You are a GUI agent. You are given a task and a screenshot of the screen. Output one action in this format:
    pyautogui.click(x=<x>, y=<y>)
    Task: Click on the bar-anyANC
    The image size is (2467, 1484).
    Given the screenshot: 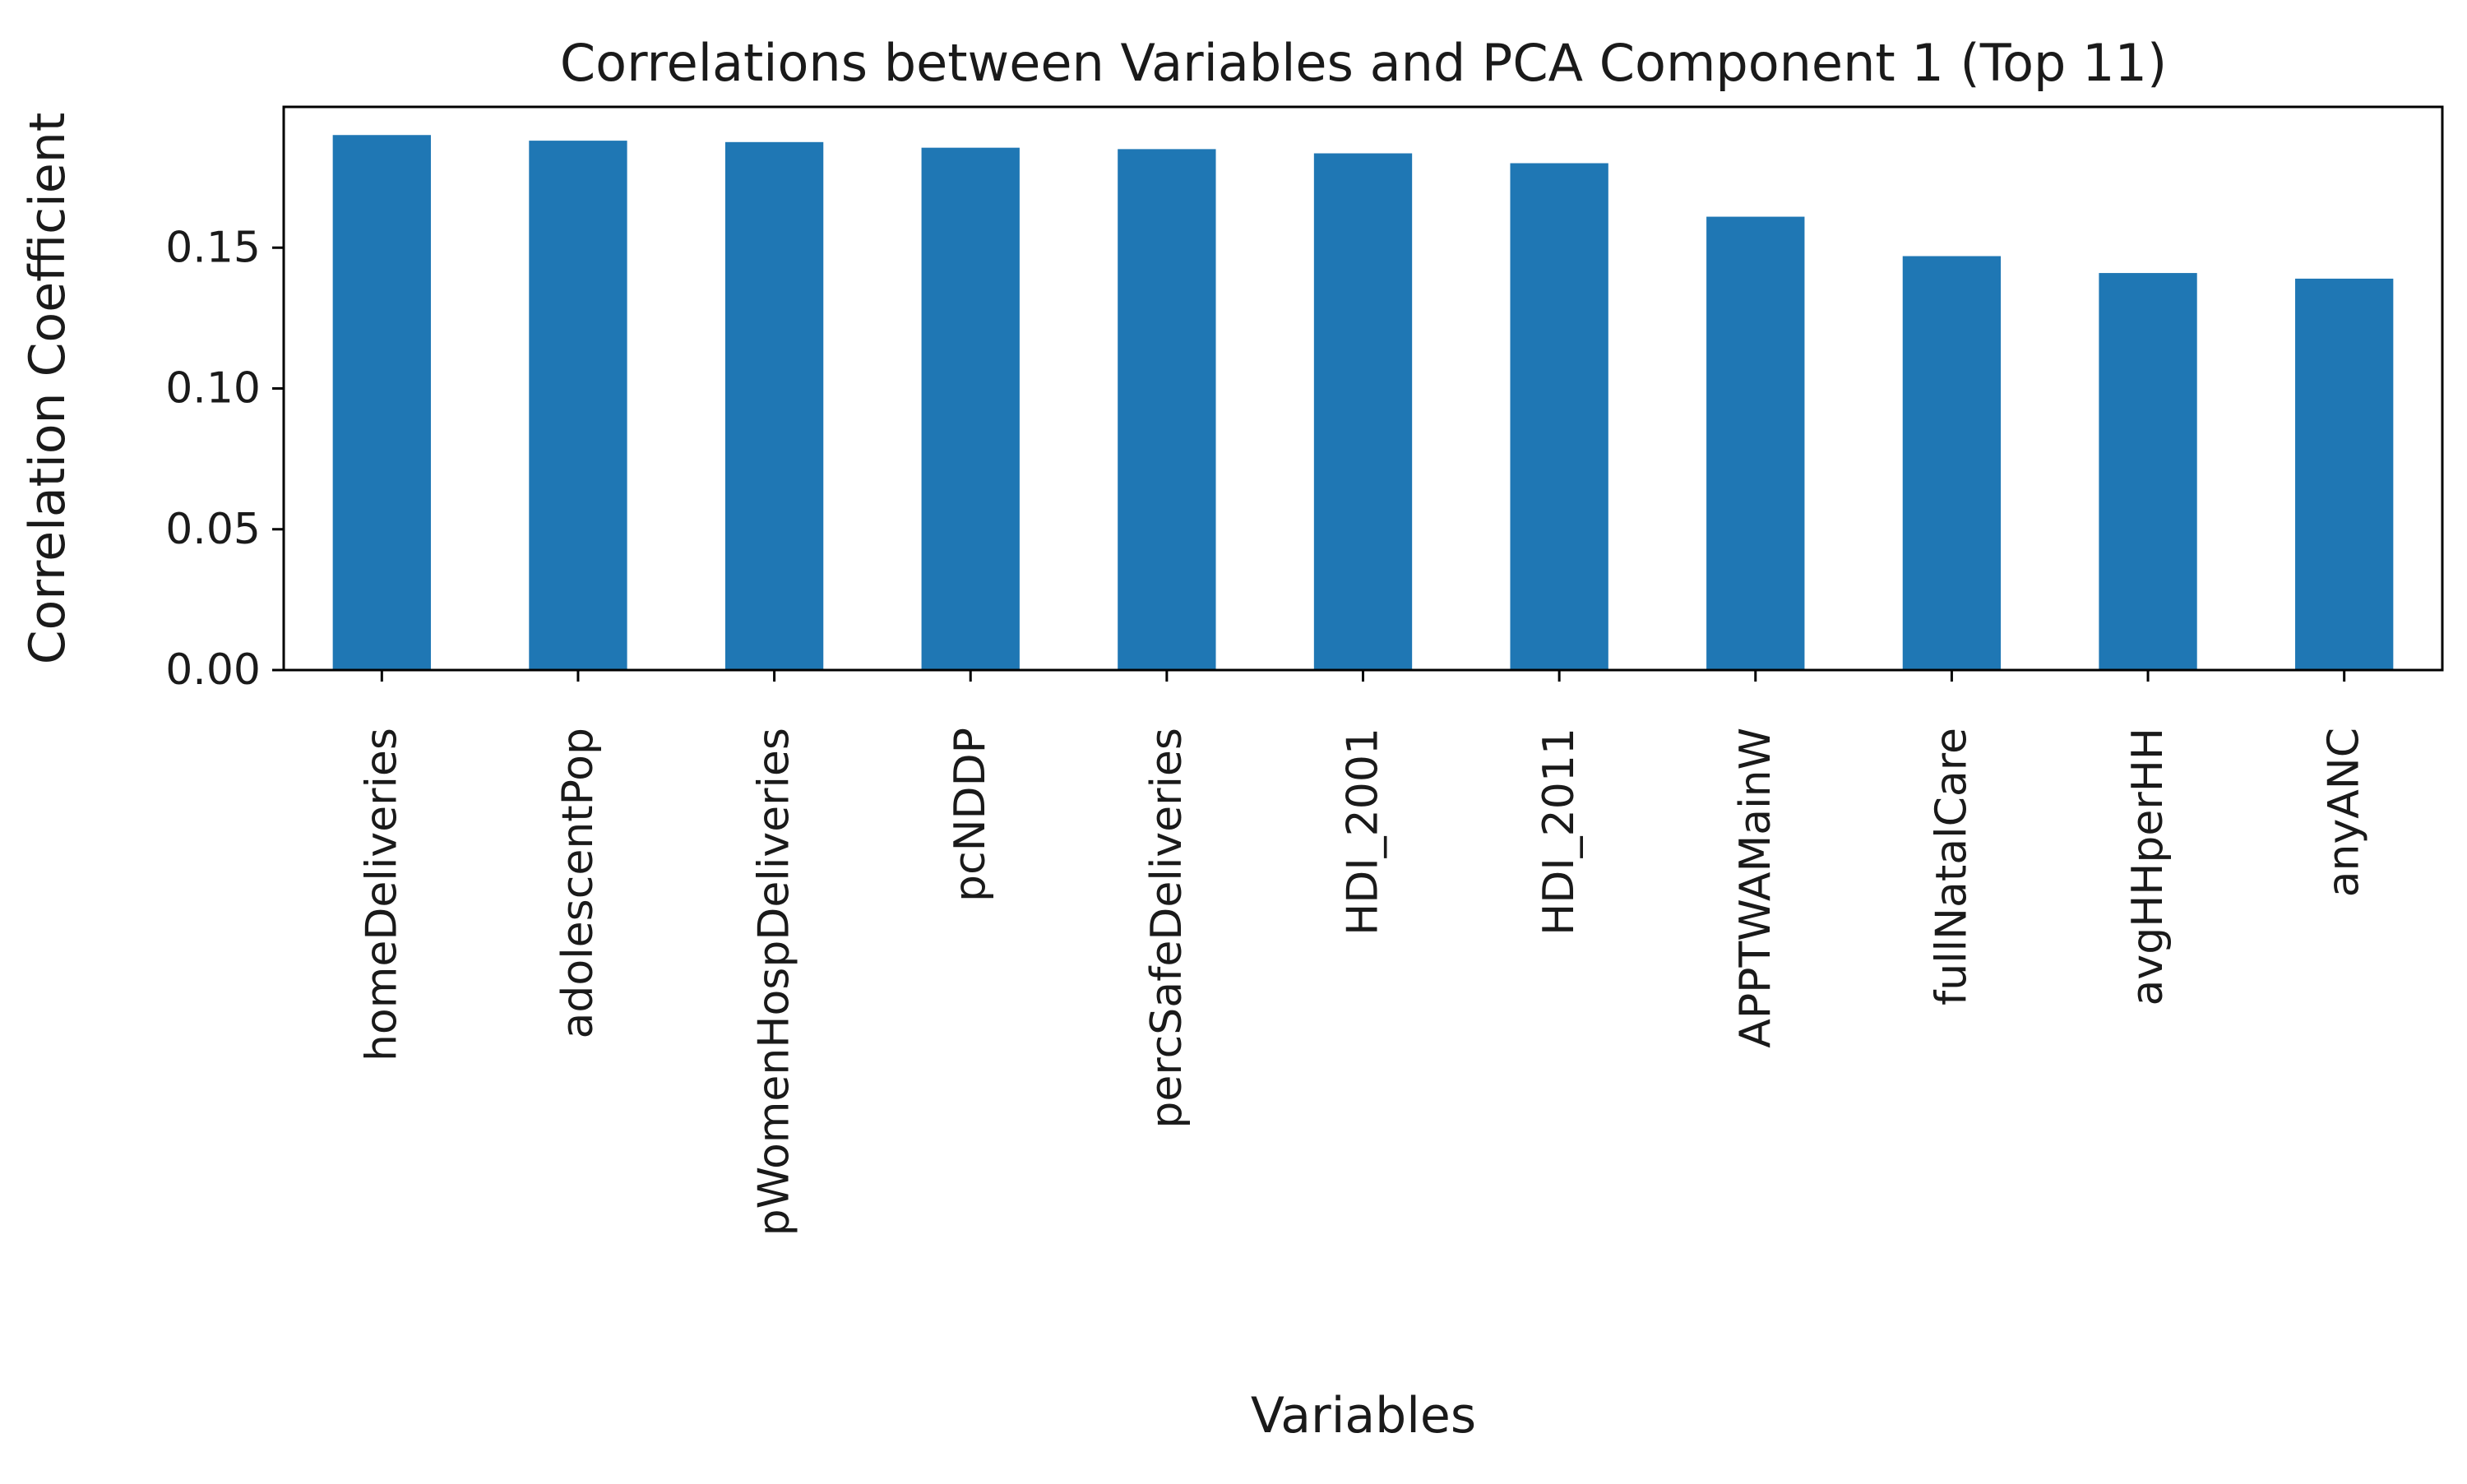 What is the action you would take?
    pyautogui.click(x=2345, y=474)
    